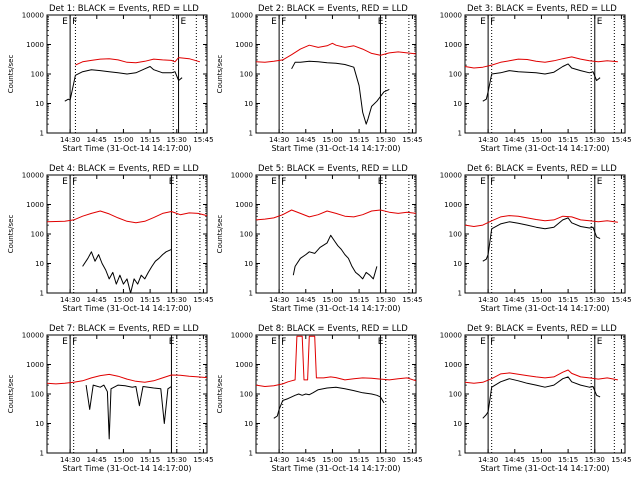 This screenshot has width=640, height=480. Describe the element at coordinates (542, 329) in the screenshot. I see `chart-title: Det 9: BLACK = Events, RED = LLD` at that location.